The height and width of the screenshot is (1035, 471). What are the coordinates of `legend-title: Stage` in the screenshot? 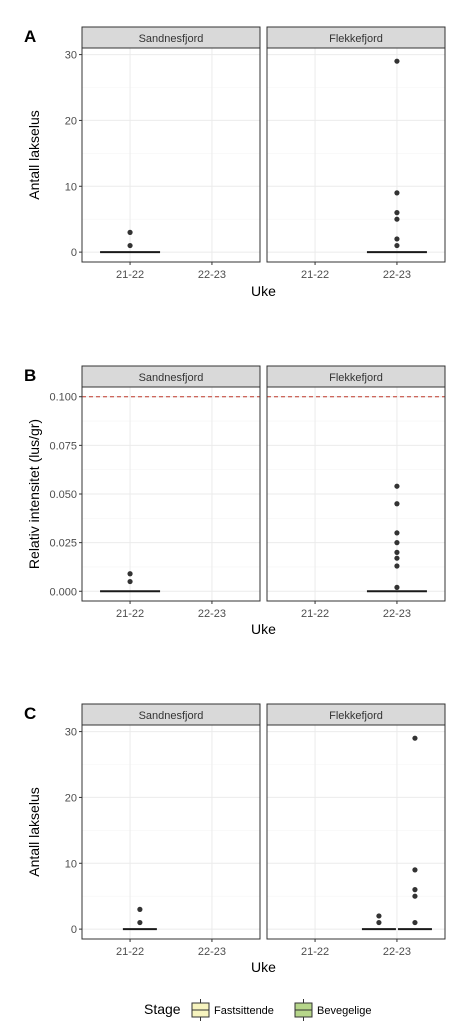 It's located at (162, 1009).